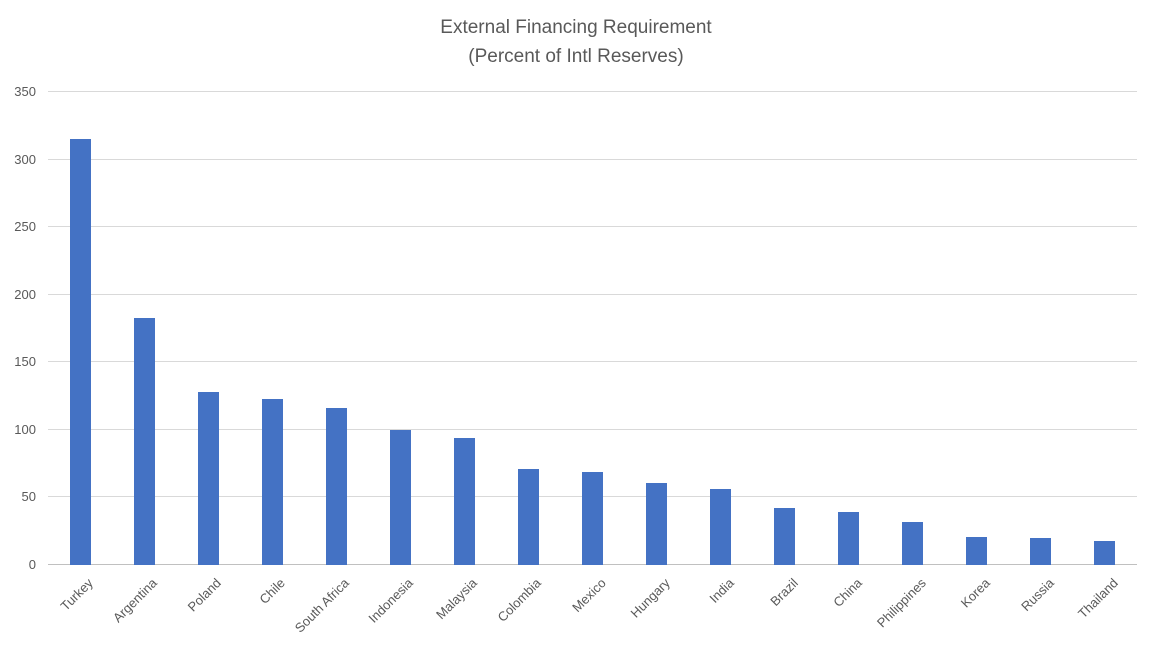  What do you see at coordinates (272, 481) in the screenshot?
I see `bar-chile` at bounding box center [272, 481].